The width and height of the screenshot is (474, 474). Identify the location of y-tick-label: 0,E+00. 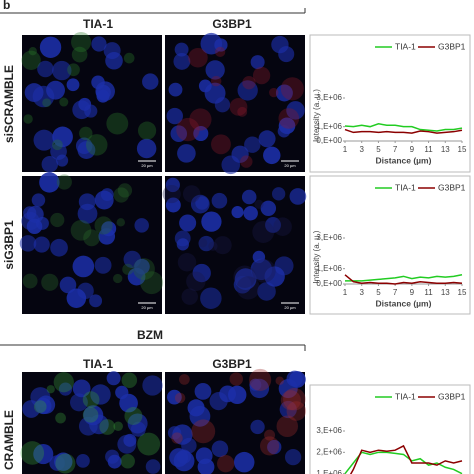
(329, 283).